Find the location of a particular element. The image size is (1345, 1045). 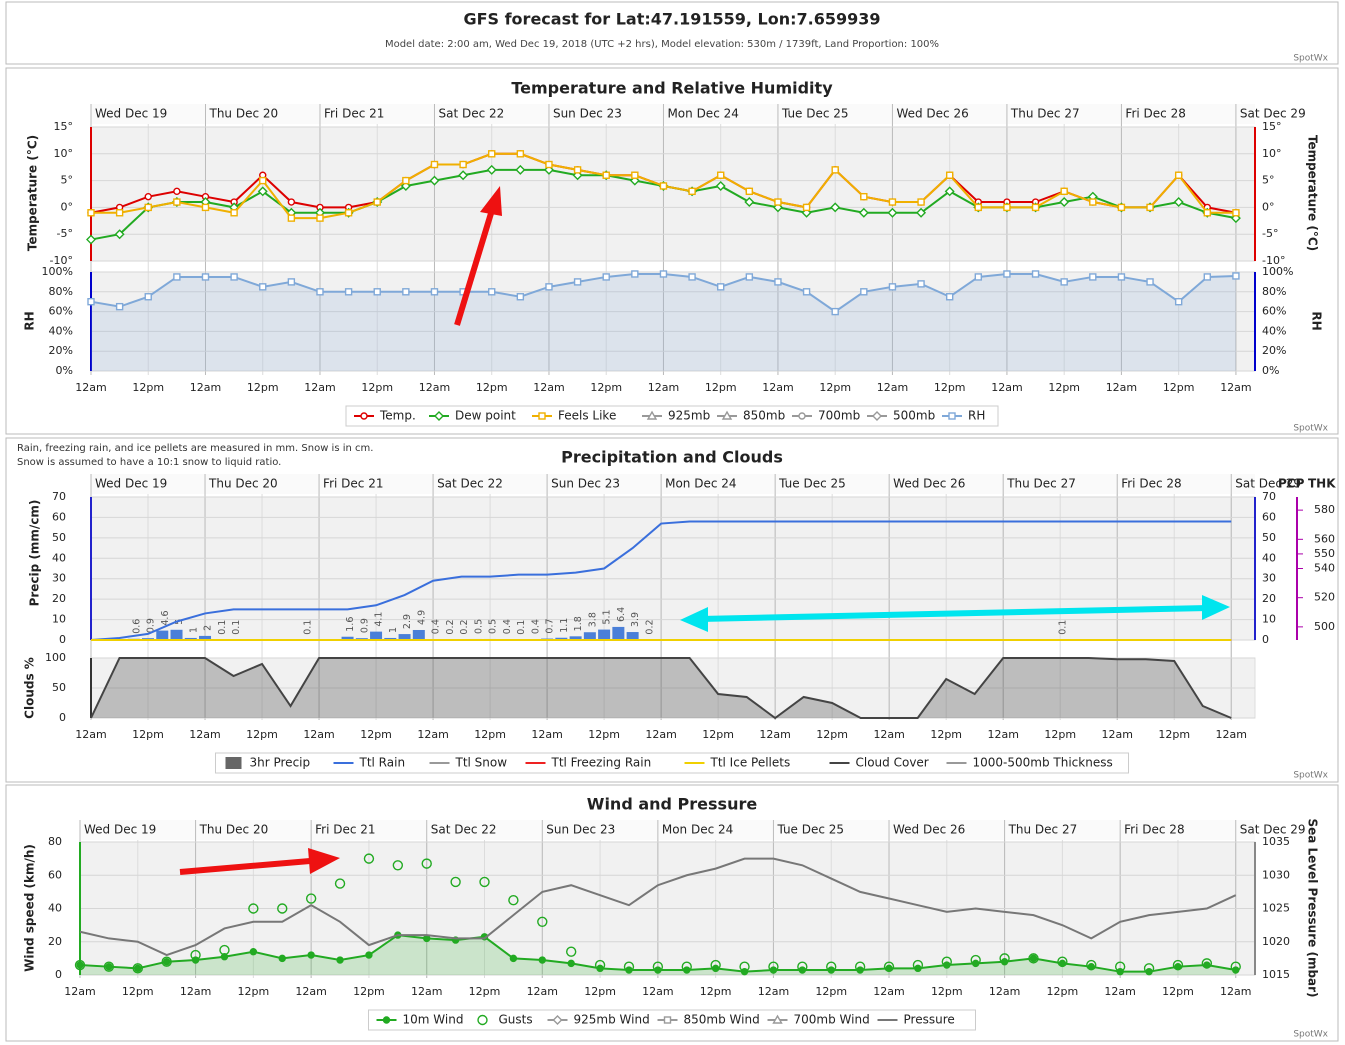

axis-title: PCP is located at coordinates (1291, 484).